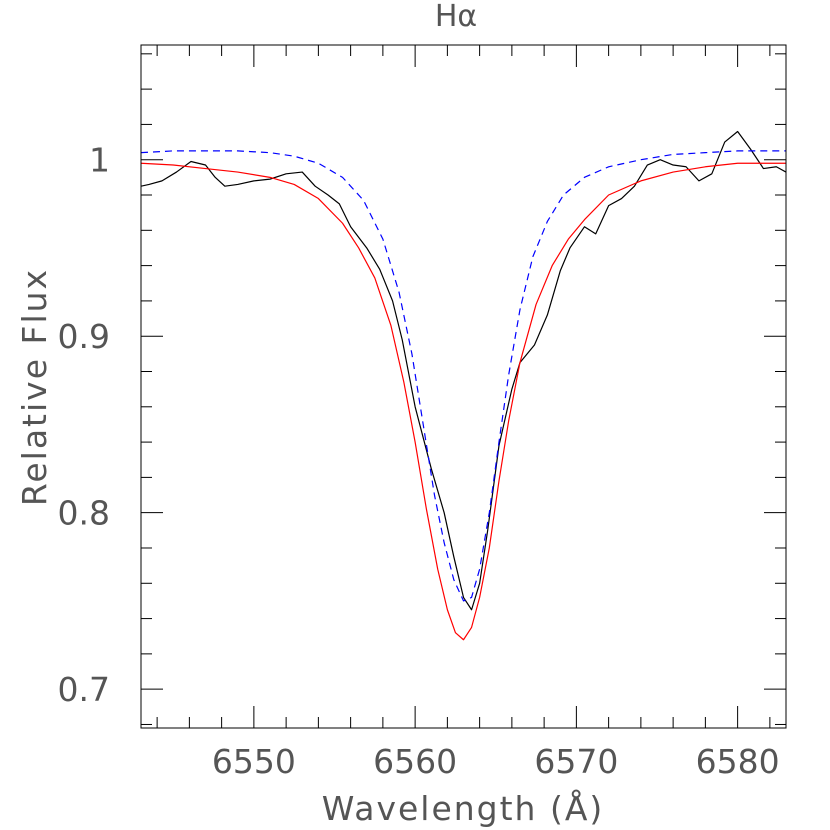 This screenshot has width=830, height=830. What do you see at coordinates (576, 761) in the screenshot?
I see `x-tick-label: 6570` at bounding box center [576, 761].